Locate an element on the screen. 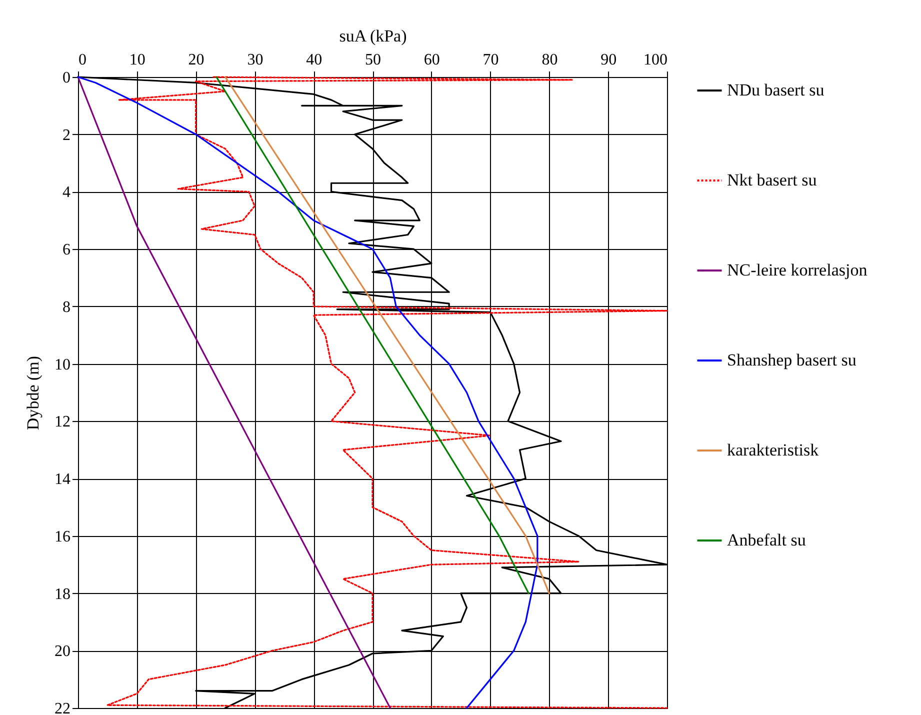  y-tick-label: 12 is located at coordinates (62, 422).